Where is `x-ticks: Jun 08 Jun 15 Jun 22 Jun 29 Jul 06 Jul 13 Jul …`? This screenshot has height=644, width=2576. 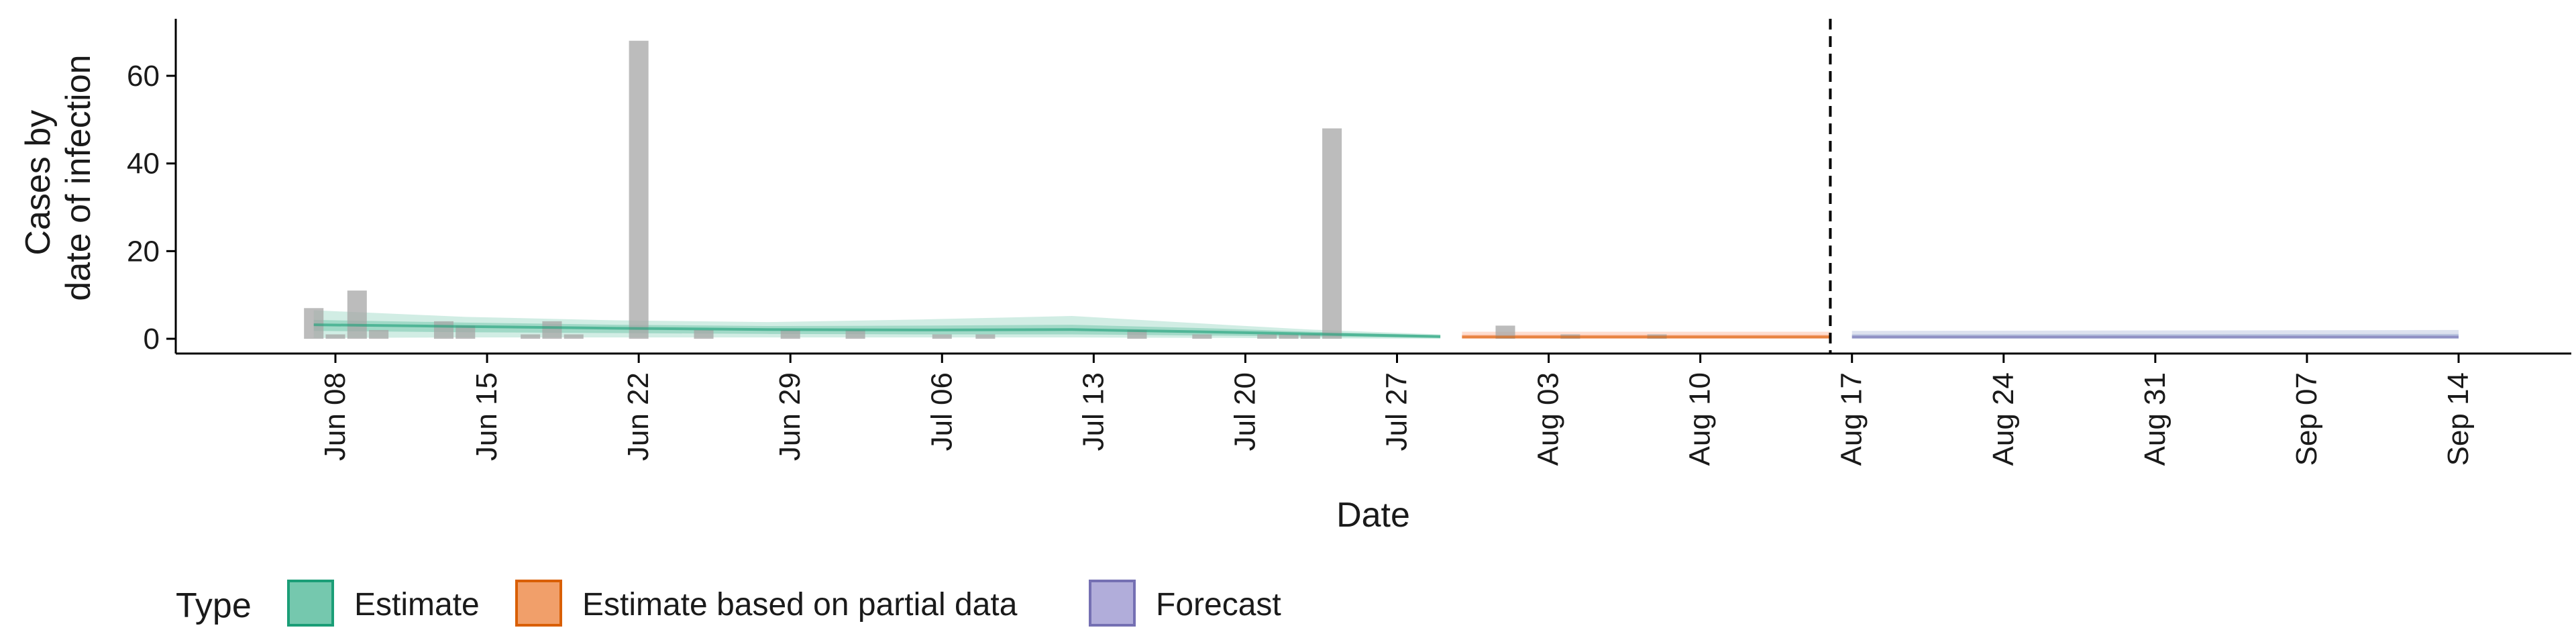
x-ticks: Jun 08 Jun 15 Jun 22 Jun 29 Jul 06 Jul 13 Jul … is located at coordinates (1397, 410).